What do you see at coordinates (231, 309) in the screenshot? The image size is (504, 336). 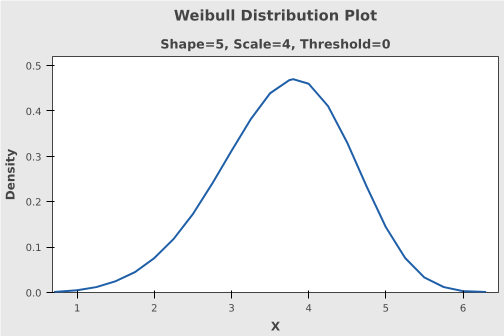 I see `x-tick-label: 3` at bounding box center [231, 309].